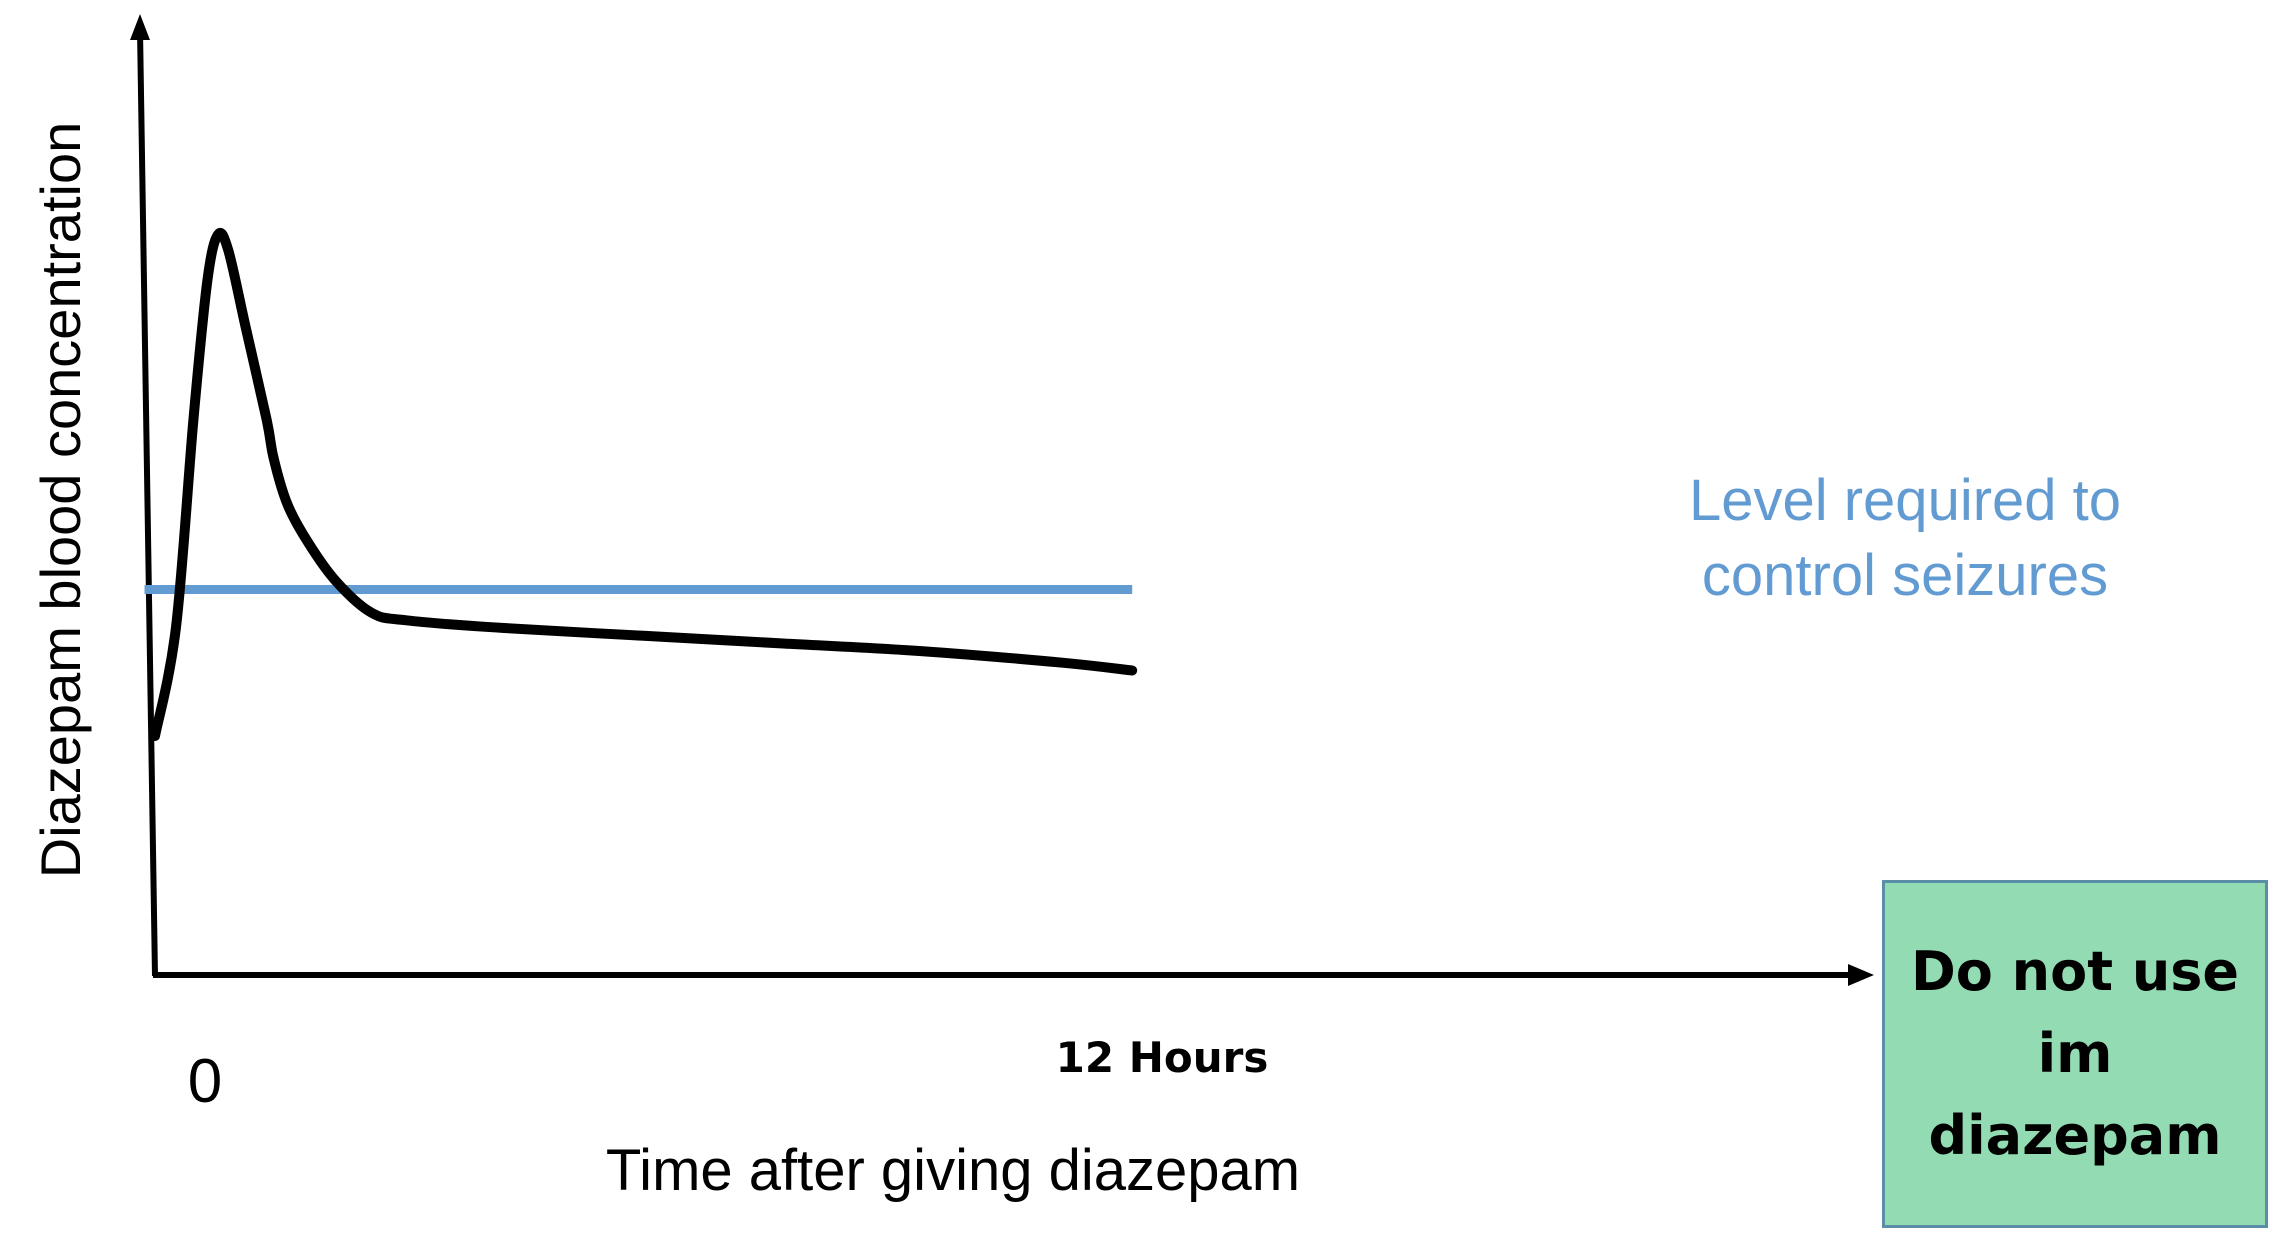 This screenshot has width=2284, height=1247. What do you see at coordinates (1905, 500) in the screenshot?
I see `reference-line-label-line-1: Level required to` at bounding box center [1905, 500].